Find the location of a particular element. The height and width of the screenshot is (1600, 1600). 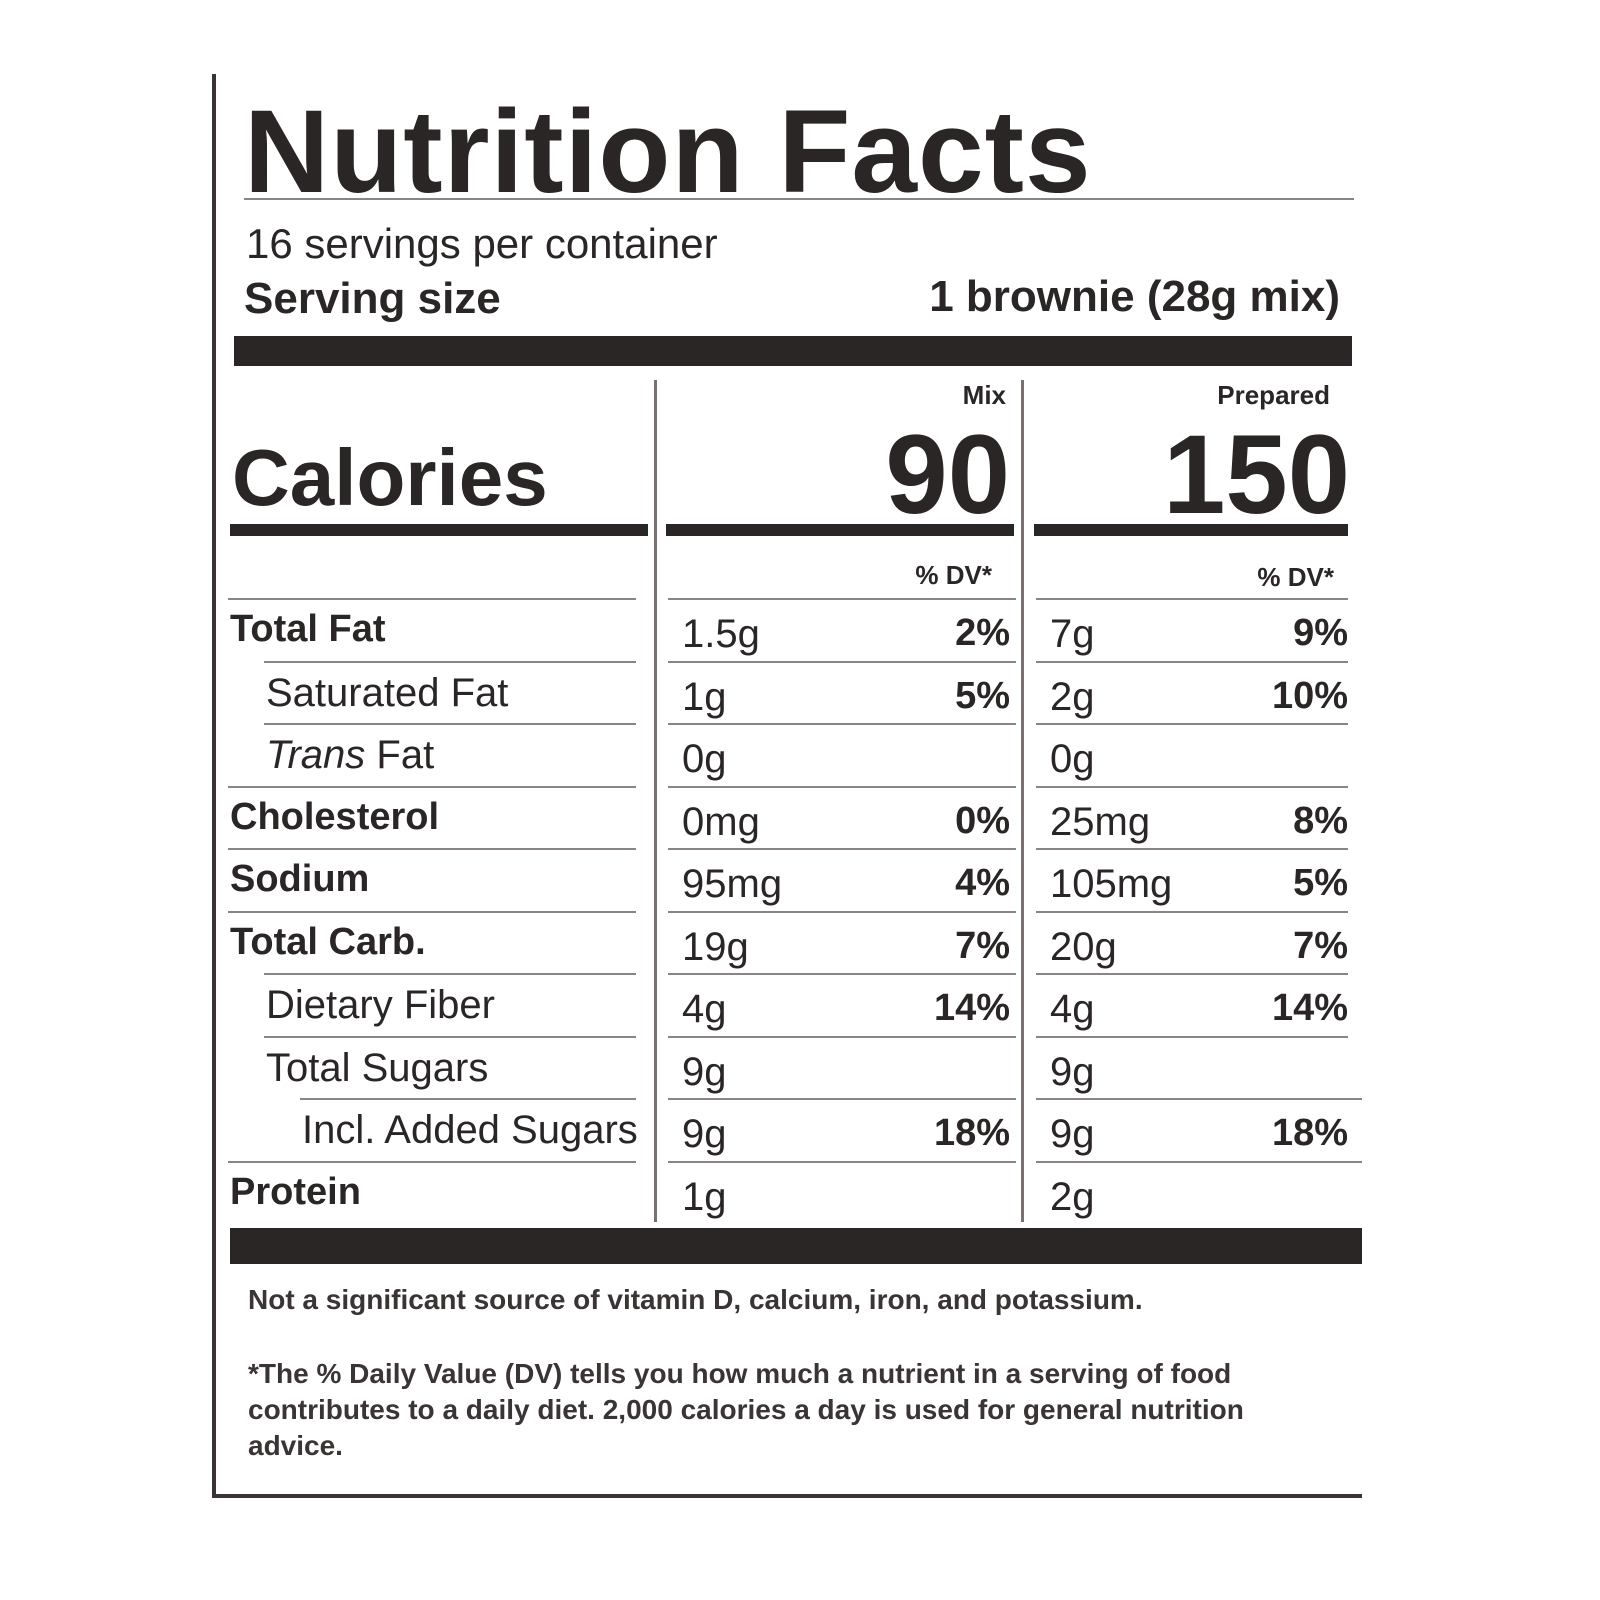

nutrient-name-text: Protein is located at coordinates (295, 1191).